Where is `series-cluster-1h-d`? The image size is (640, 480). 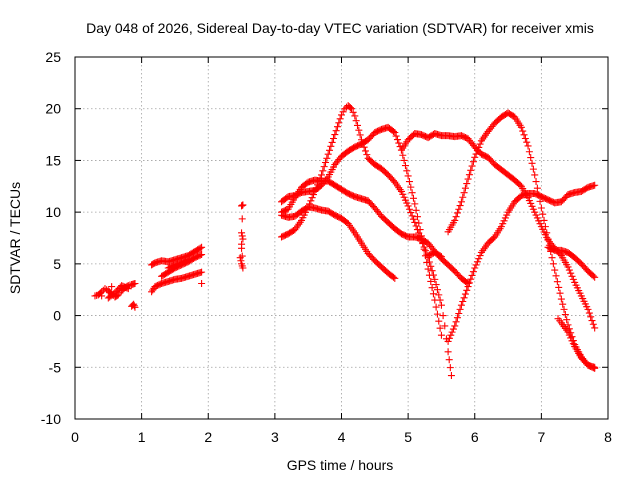 series-cluster-1h-d is located at coordinates (185, 272).